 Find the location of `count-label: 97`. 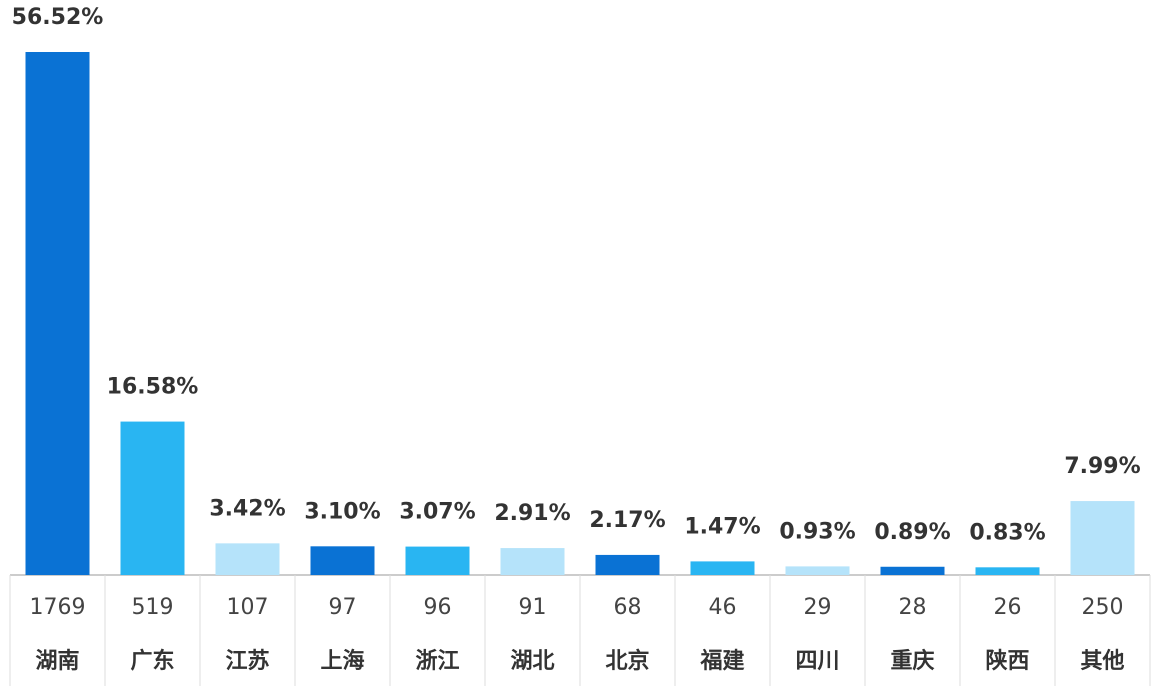

count-label: 97 is located at coordinates (343, 607).